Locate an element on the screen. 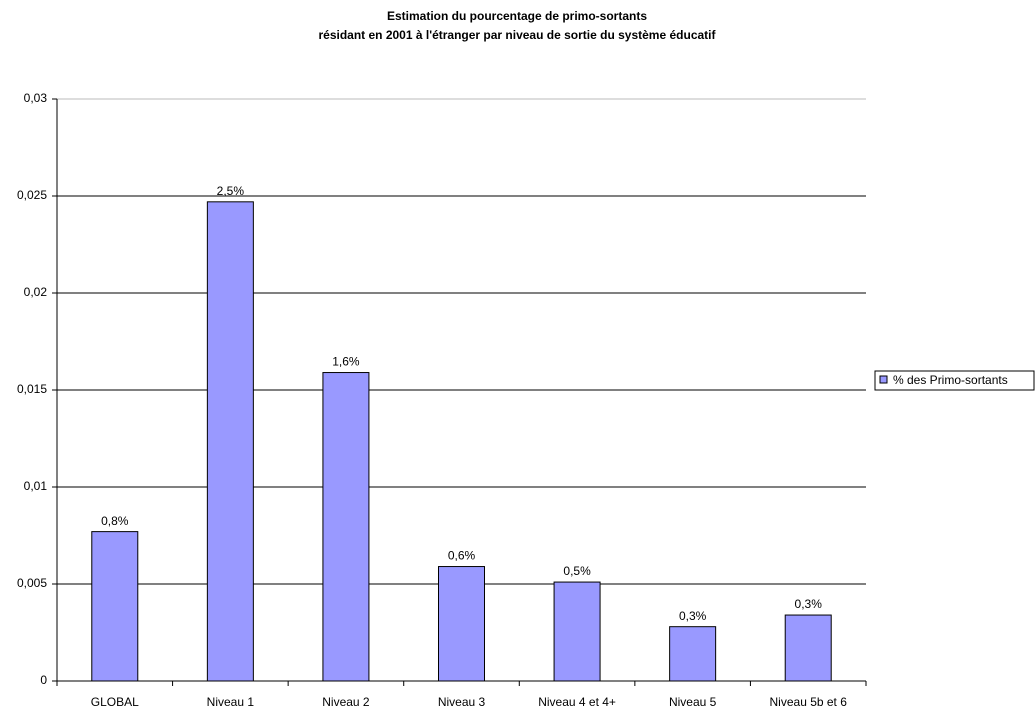 Image resolution: width=1035 pixels, height=710 pixels. x-tick-label: Niveau 1 is located at coordinates (231, 702).